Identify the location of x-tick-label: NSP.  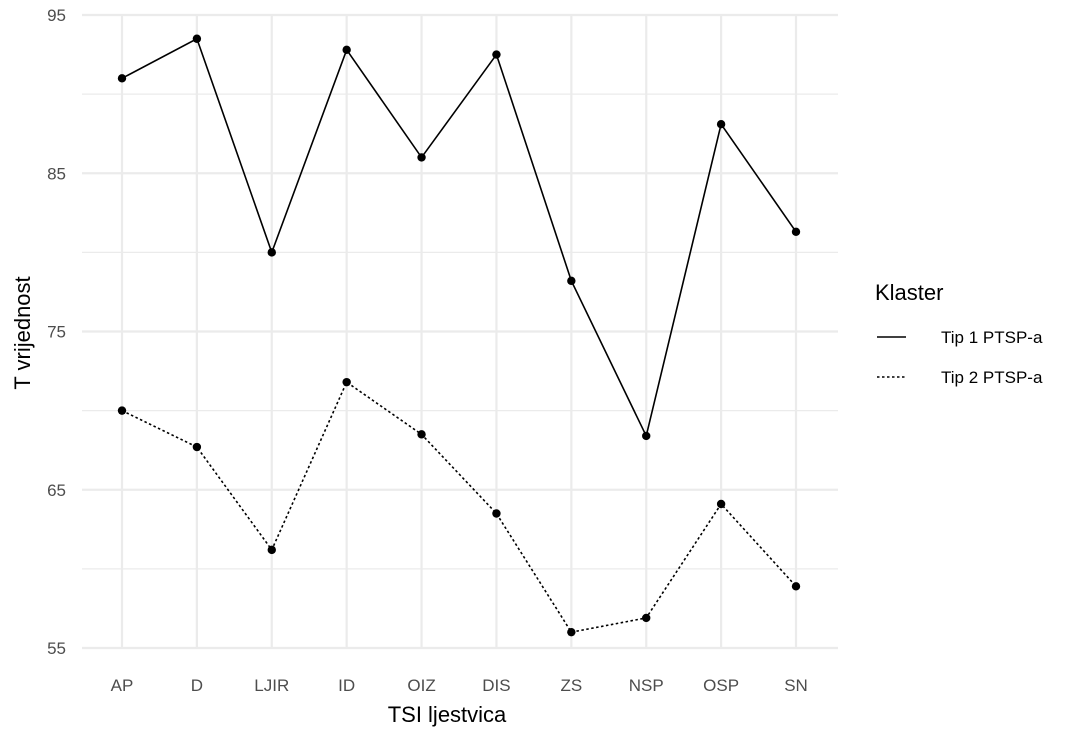
(646, 685).